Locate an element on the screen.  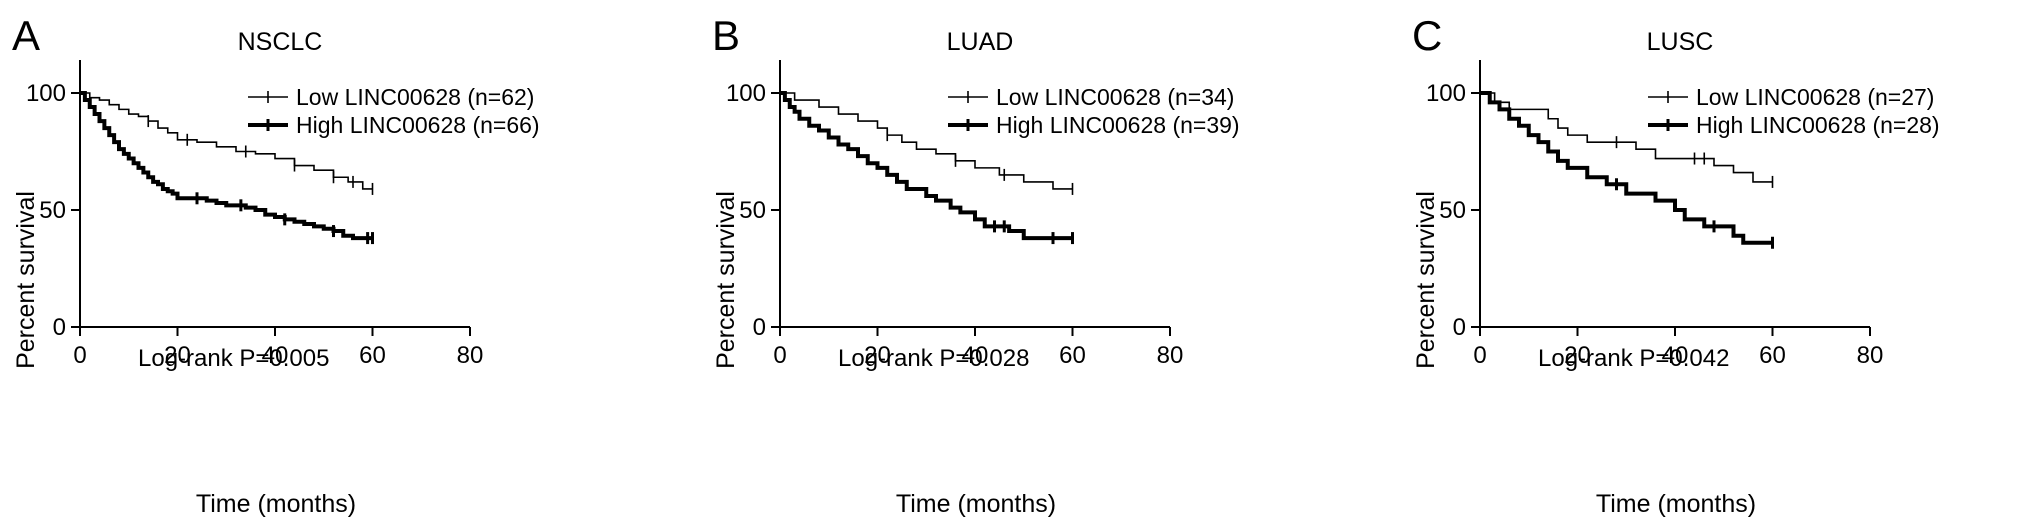
legend-label-low: Low LINC00628 (n=27) is located at coordinates (1815, 97).